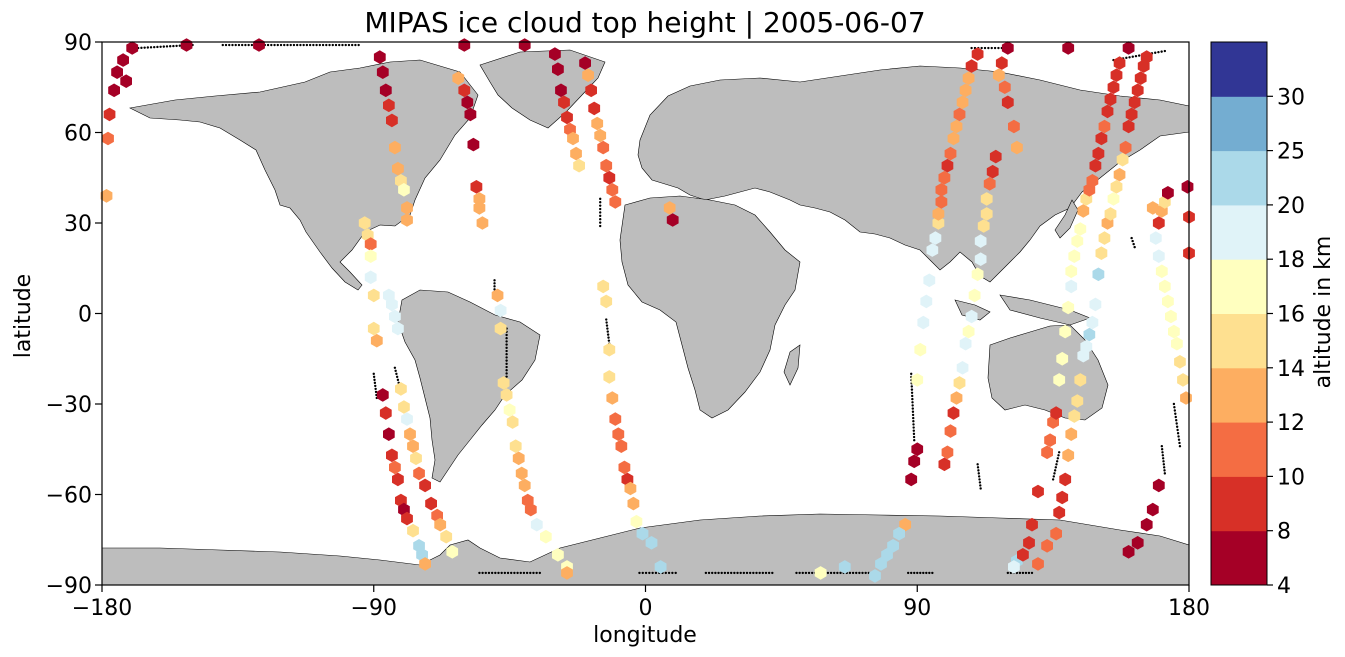 This screenshot has height=657, width=1345. I want to click on madagascar-landmass, so click(792, 365).